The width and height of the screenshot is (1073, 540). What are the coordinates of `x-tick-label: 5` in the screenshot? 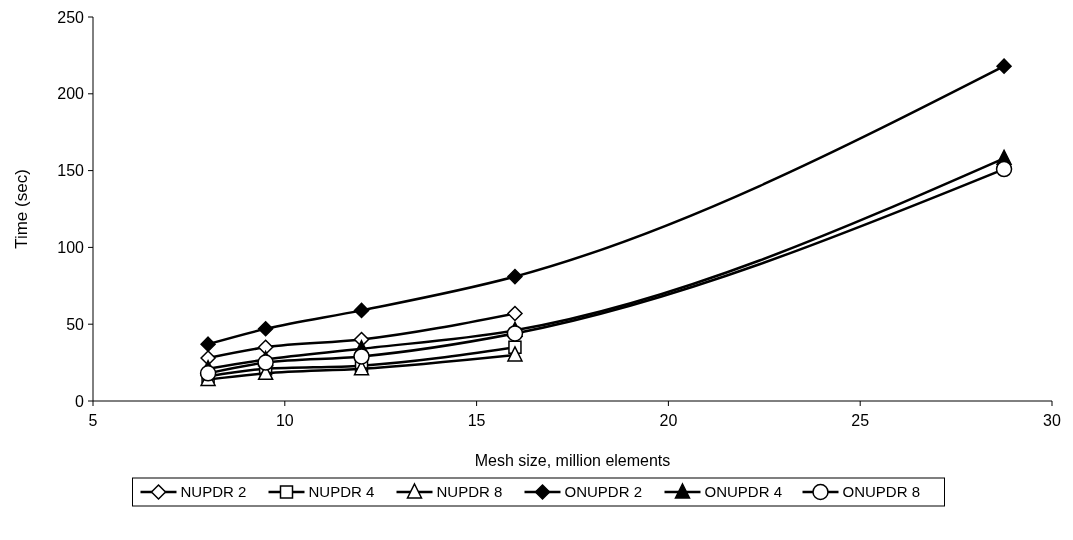 It's located at (93, 420).